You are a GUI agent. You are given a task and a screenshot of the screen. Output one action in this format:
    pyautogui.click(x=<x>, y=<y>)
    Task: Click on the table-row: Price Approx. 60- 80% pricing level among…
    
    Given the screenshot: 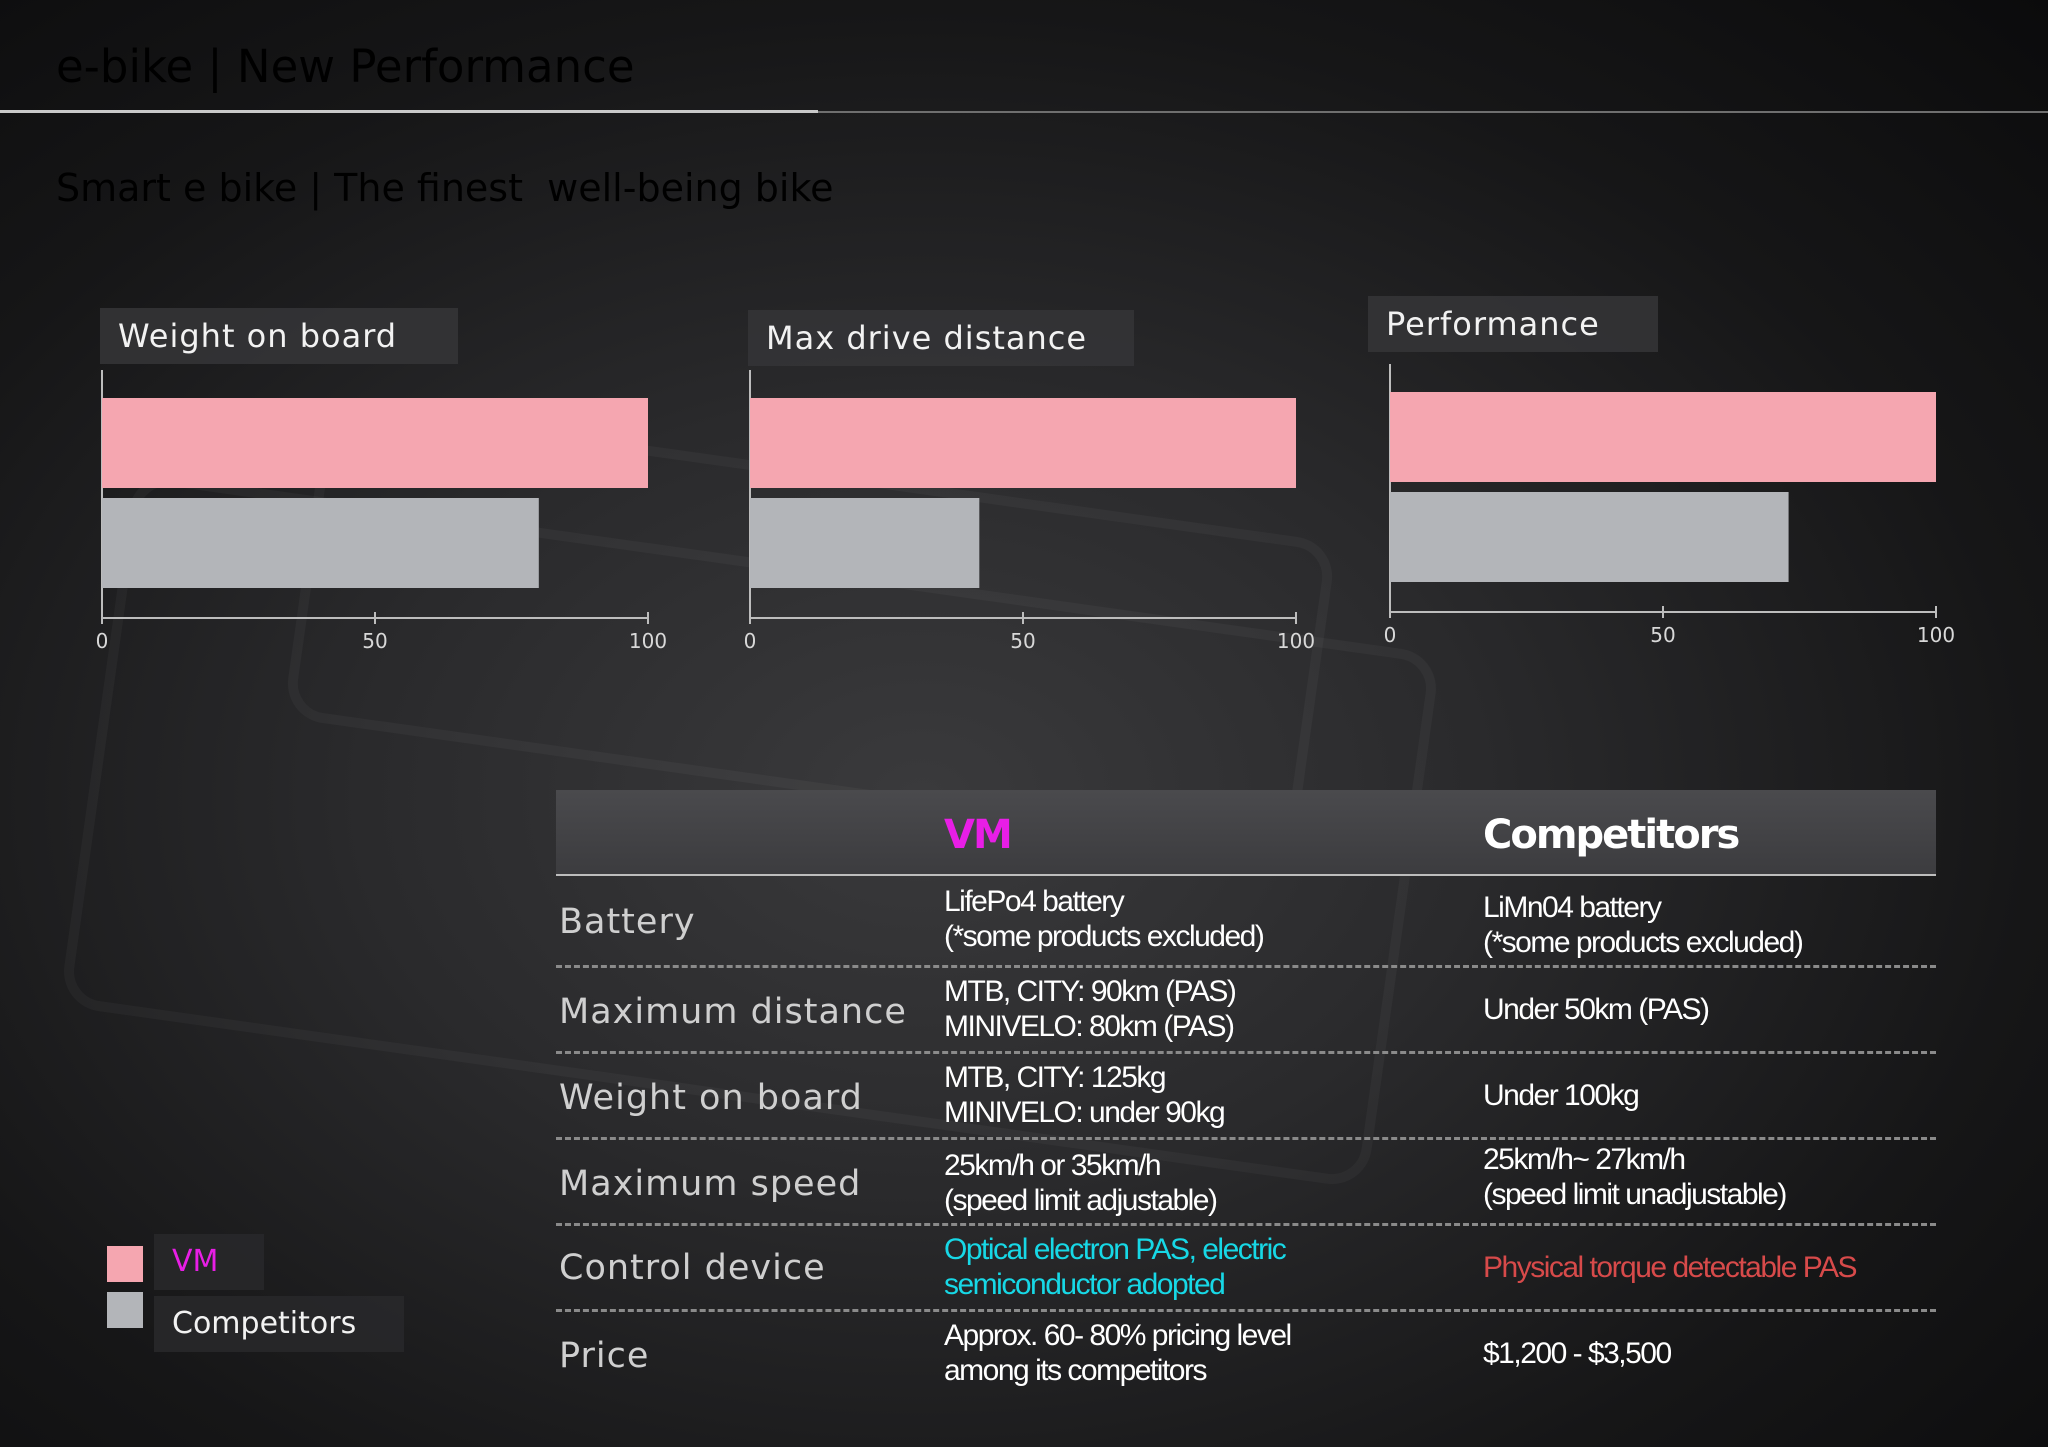 What is the action you would take?
    pyautogui.click(x=1246, y=1355)
    